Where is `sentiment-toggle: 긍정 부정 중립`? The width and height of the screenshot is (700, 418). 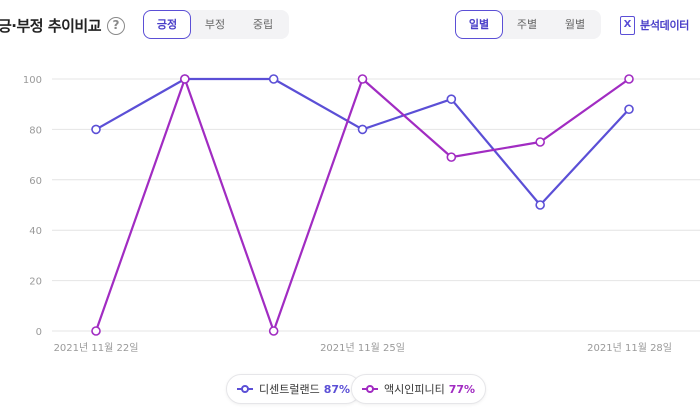
sentiment-toggle: 긍정 부정 중립 is located at coordinates (216, 24).